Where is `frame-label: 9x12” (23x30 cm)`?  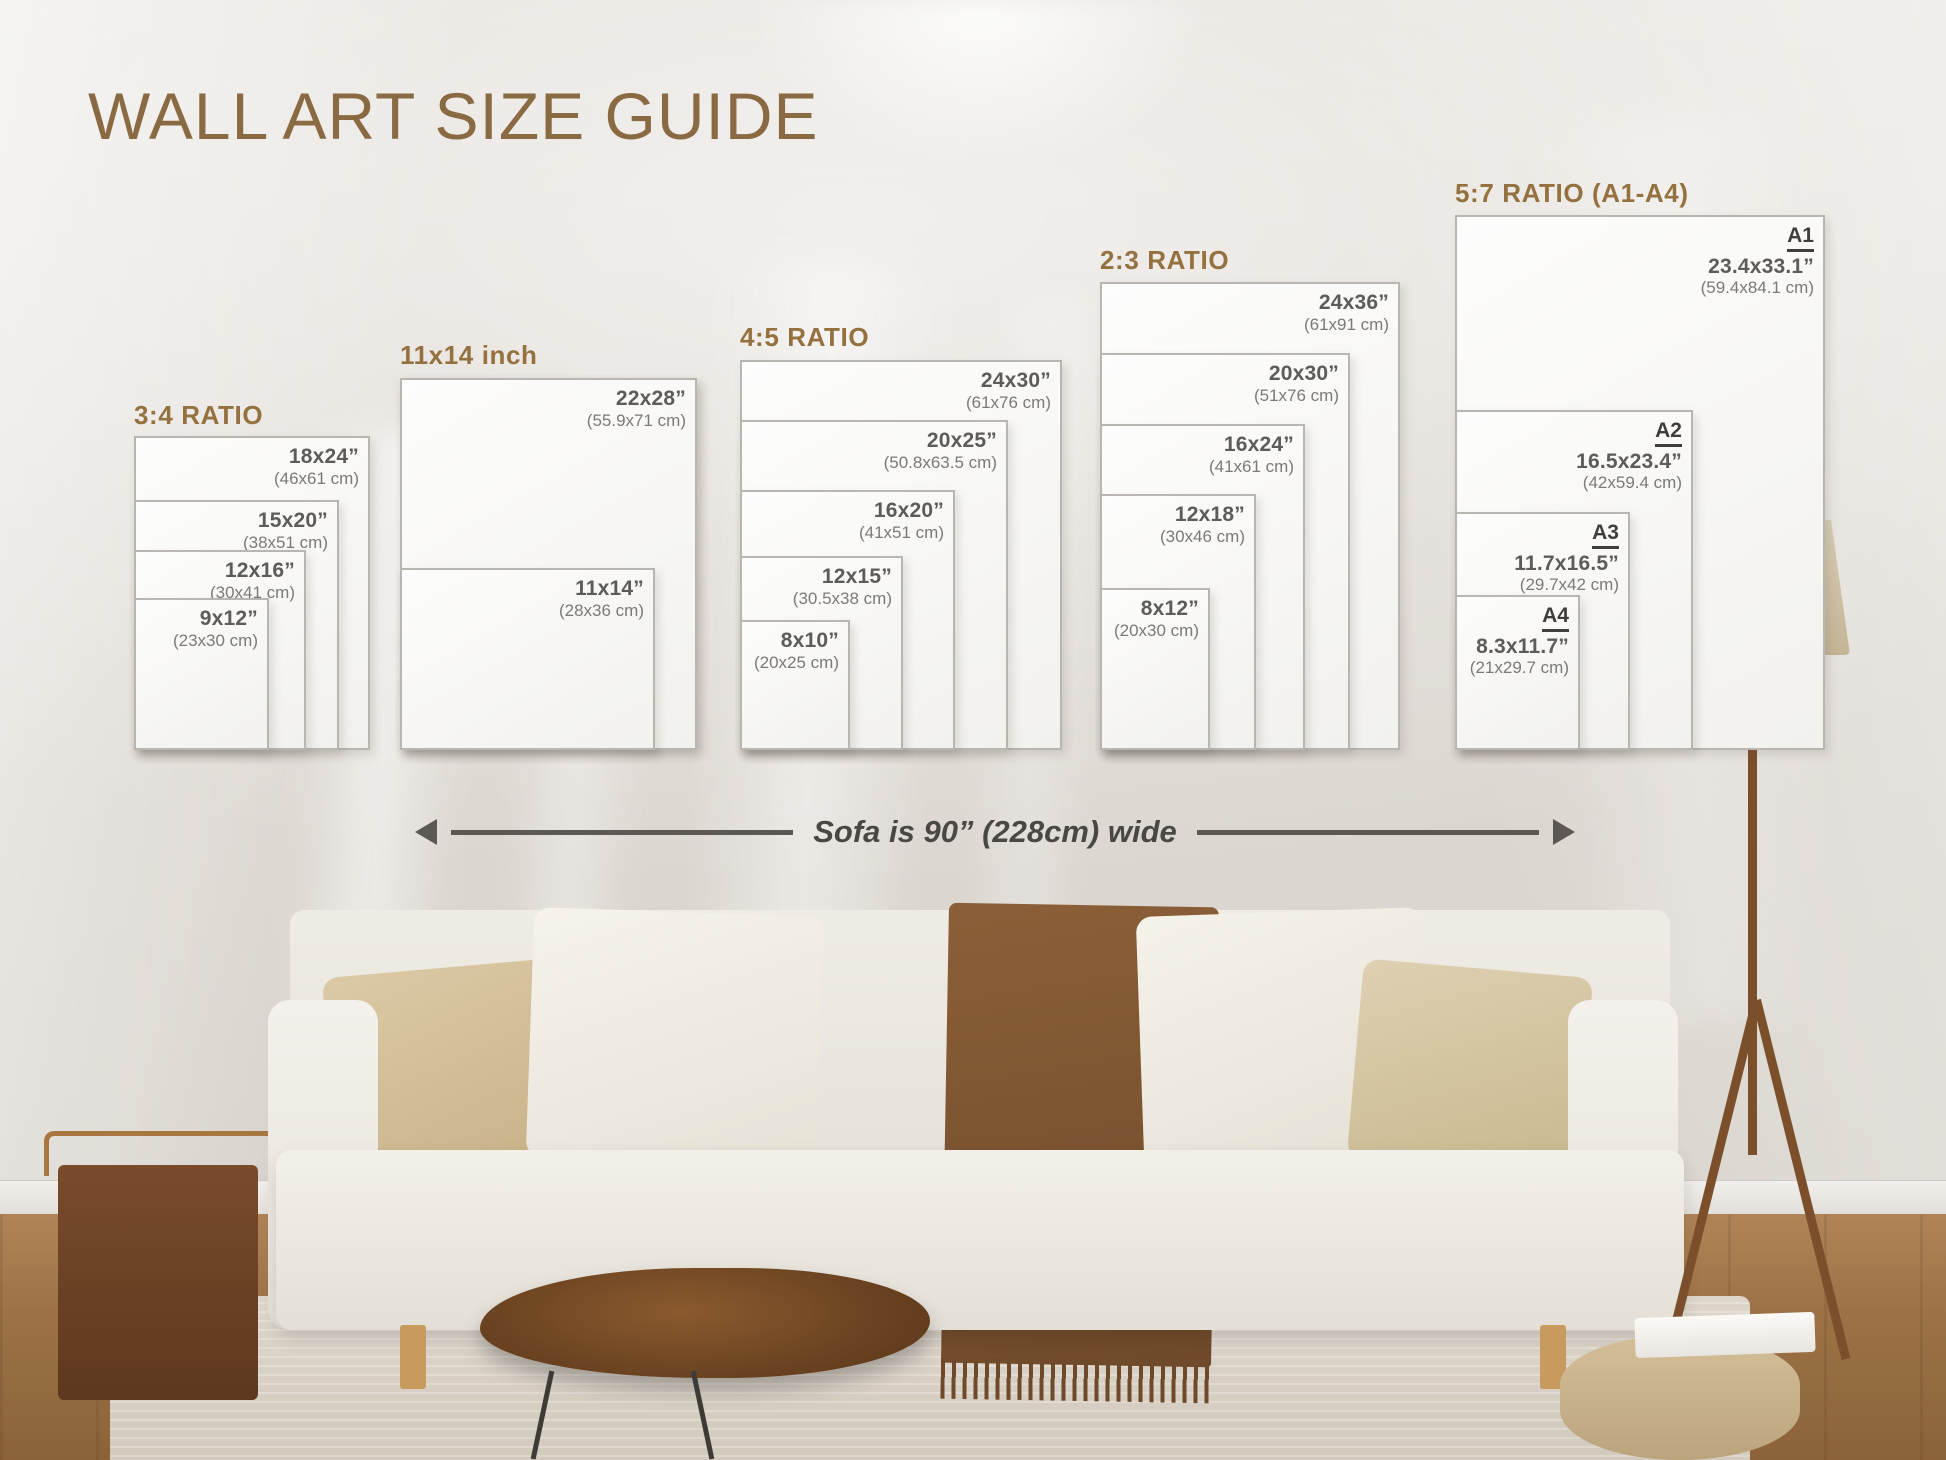
frame-label: 9x12” (23x30 cm) is located at coordinates (215, 628).